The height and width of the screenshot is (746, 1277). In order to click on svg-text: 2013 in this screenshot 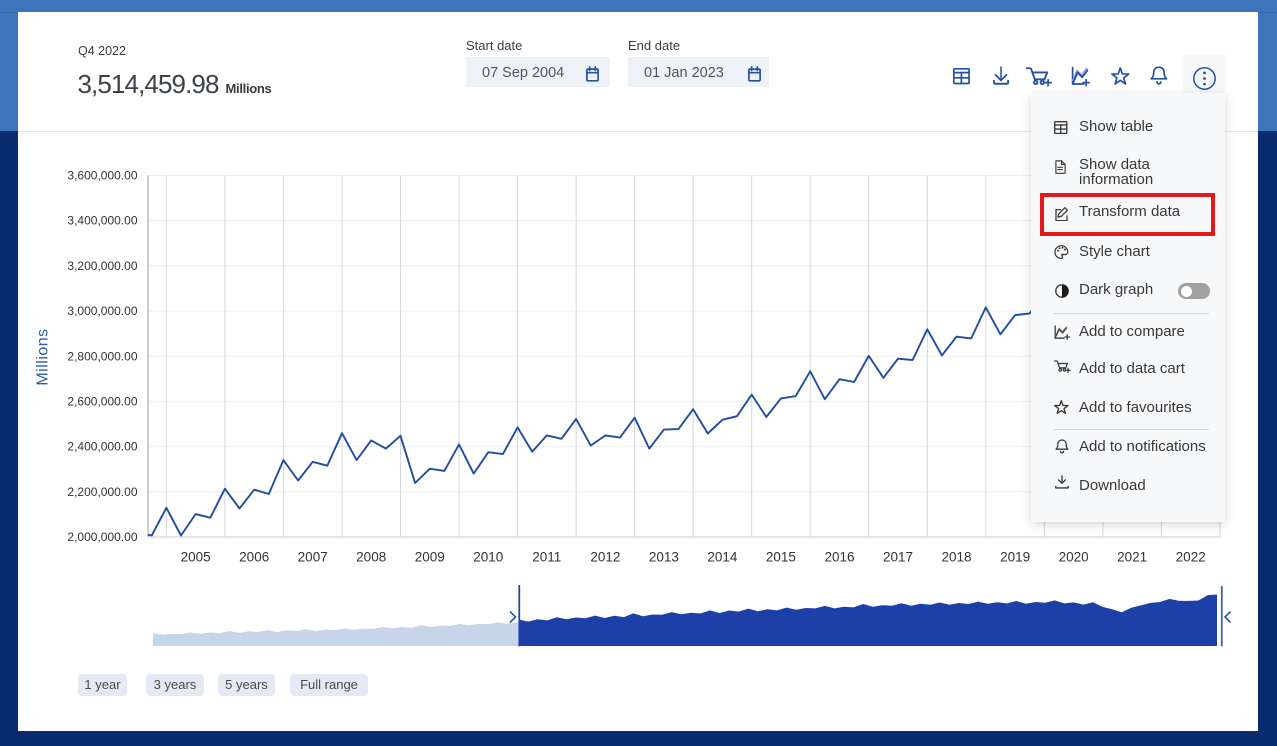, I will do `click(664, 557)`.